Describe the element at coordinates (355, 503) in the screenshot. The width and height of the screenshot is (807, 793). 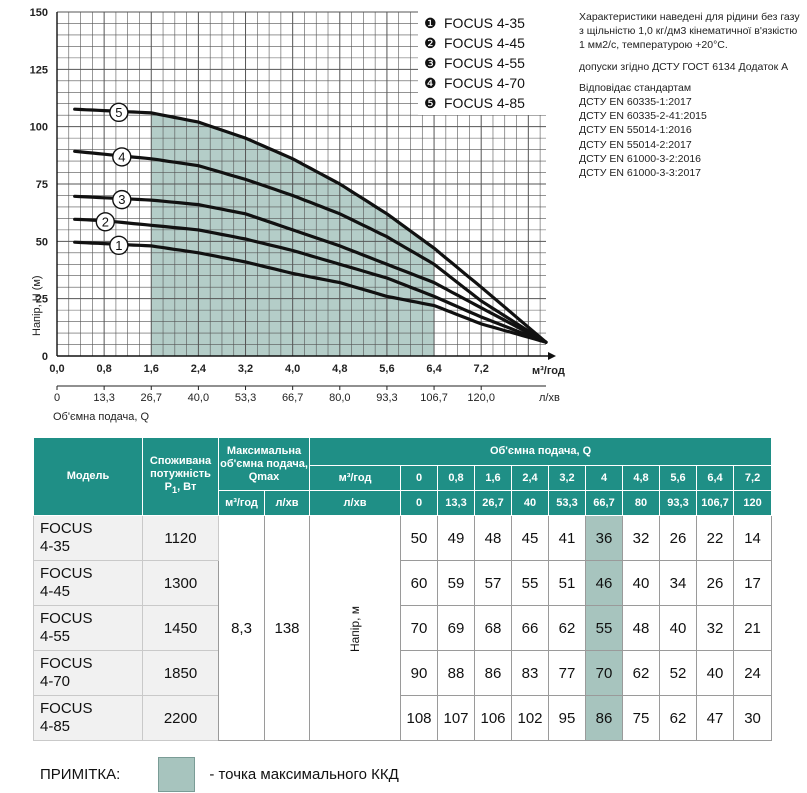
I see `header-flow-unit-lmin: л/хв` at that location.